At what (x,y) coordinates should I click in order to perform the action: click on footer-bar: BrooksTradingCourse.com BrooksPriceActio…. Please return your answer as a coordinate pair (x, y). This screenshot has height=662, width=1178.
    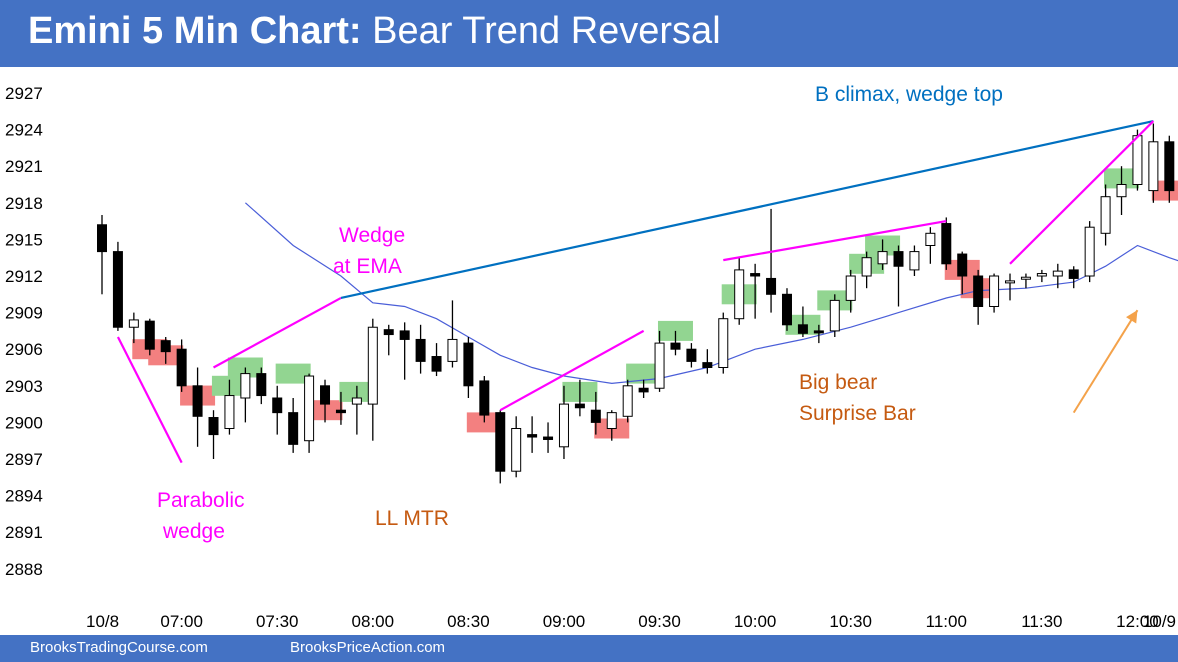
    Looking at the image, I should click on (589, 648).